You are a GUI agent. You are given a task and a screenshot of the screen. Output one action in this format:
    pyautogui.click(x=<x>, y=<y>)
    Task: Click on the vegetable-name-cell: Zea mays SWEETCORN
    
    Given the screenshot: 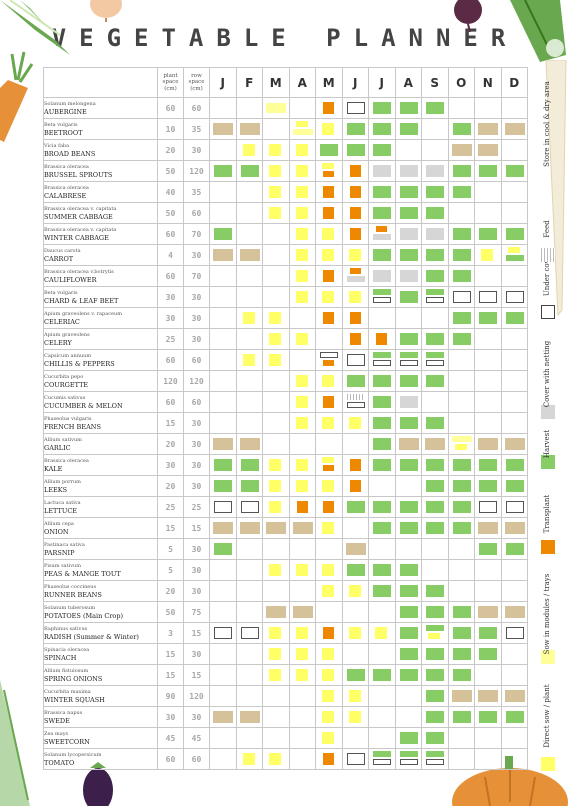 What is the action you would take?
    pyautogui.click(x=100, y=738)
    